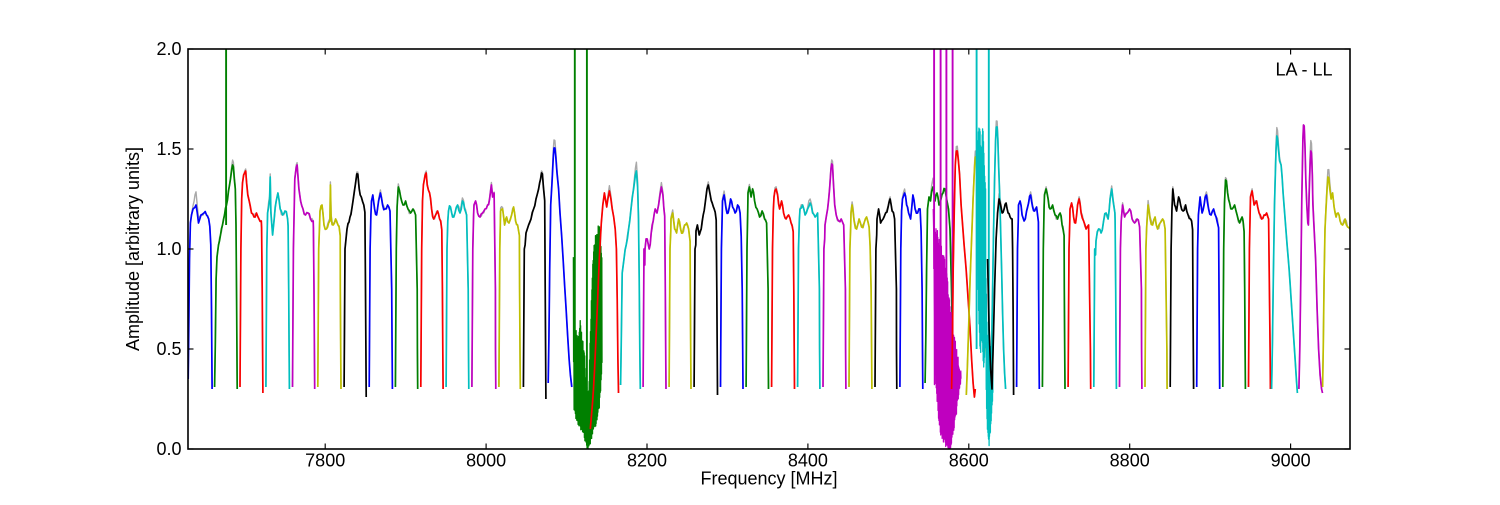  What do you see at coordinates (168, 149) in the screenshot?
I see `svg-text: 1.5` at bounding box center [168, 149].